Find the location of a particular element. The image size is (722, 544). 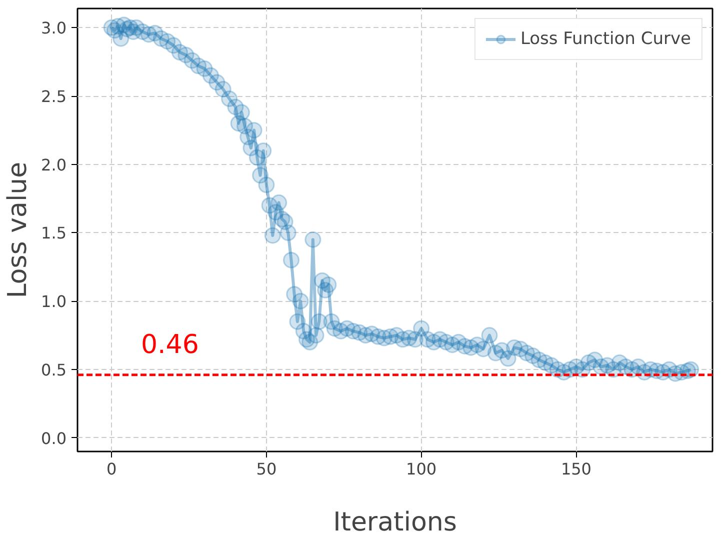

y-tick-label: 2.5 is located at coordinates (54, 96).